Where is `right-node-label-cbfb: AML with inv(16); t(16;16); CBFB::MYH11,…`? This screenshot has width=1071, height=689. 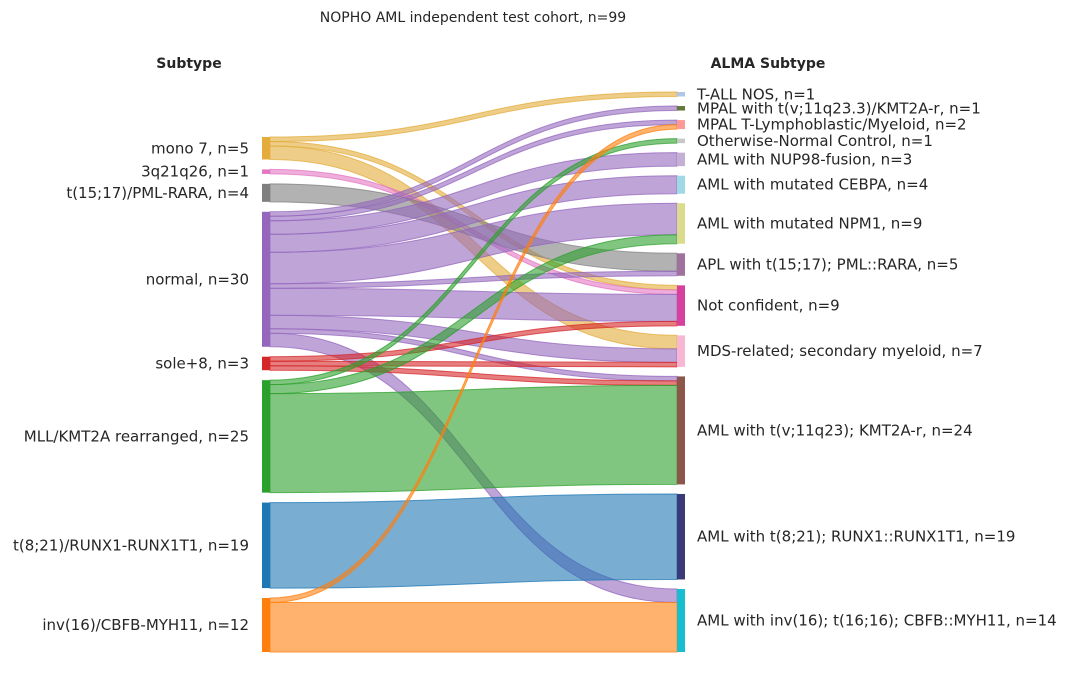
right-node-label-cbfb: AML with inv(16); t(16;16); CBFB::MYH11,… is located at coordinates (877, 621).